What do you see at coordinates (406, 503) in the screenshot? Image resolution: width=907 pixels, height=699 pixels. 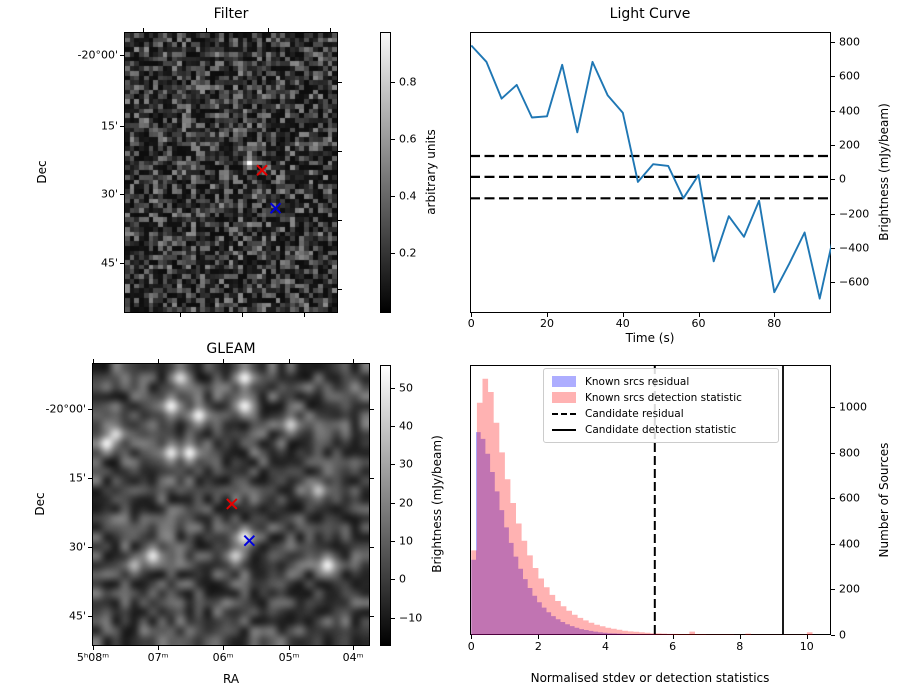 I see `tick-label: 20` at bounding box center [406, 503].